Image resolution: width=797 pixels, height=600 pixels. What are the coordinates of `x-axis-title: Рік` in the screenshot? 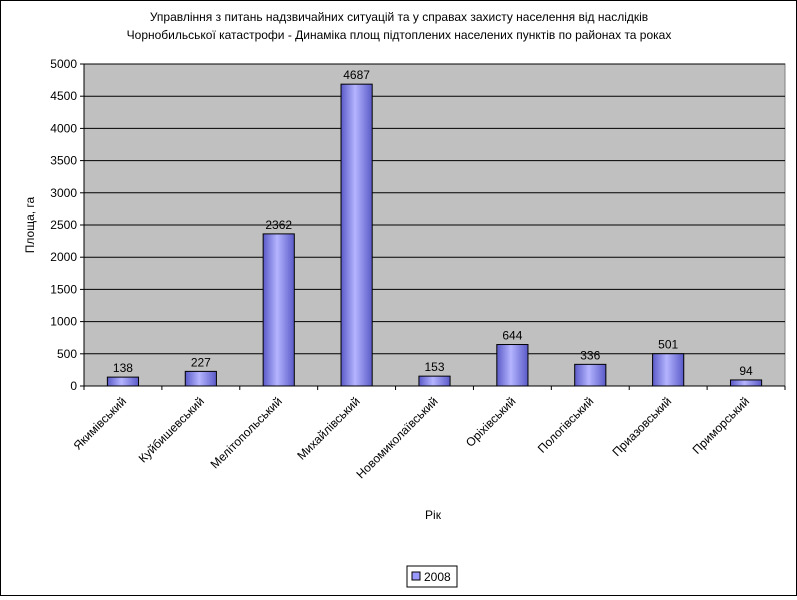 It's located at (433, 515).